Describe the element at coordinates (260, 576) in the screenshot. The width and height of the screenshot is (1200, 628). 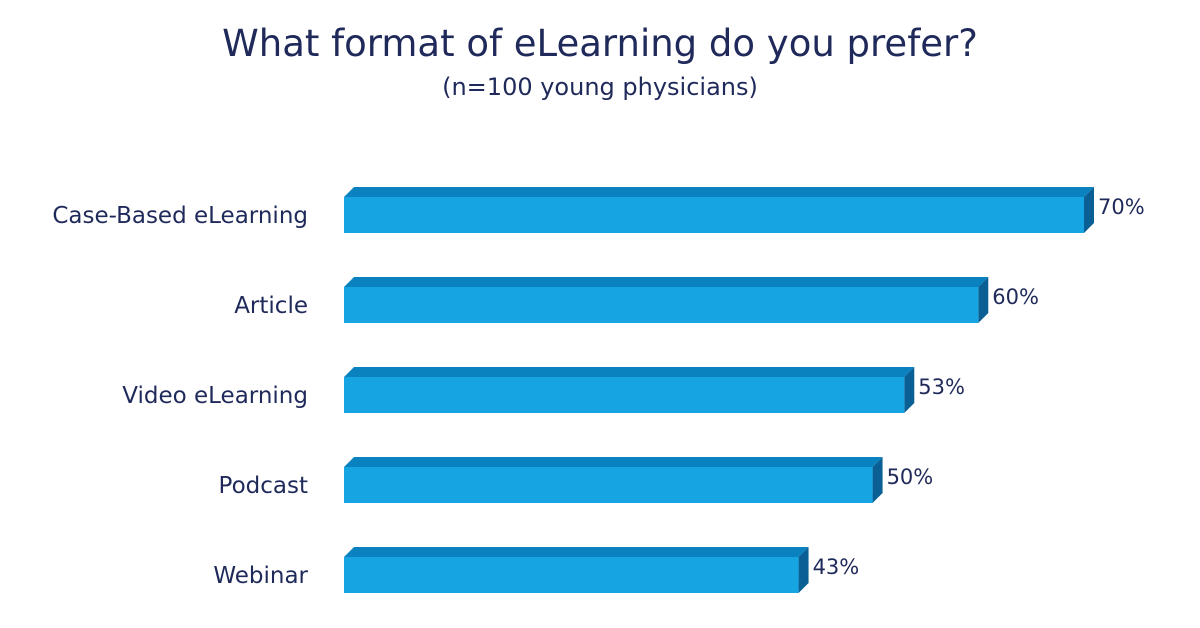
I see `category-label: Webinar` at that location.